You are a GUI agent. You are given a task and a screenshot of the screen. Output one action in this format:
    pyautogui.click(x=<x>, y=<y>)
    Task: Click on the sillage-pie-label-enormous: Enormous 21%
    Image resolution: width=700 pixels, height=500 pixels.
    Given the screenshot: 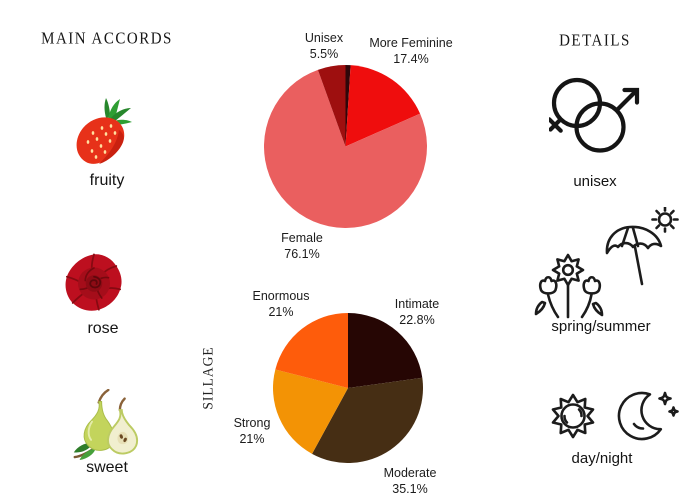 What is the action you would take?
    pyautogui.click(x=281, y=304)
    